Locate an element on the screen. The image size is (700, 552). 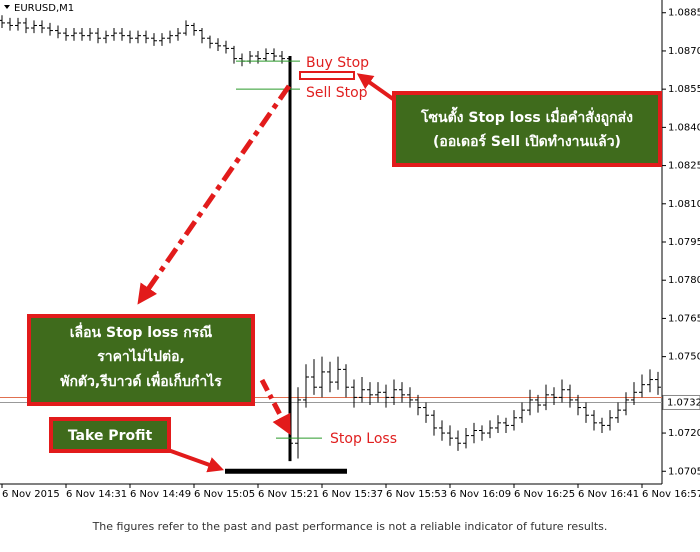
x-tick-label: 6 Nov 15:21 is located at coordinates (288, 494).